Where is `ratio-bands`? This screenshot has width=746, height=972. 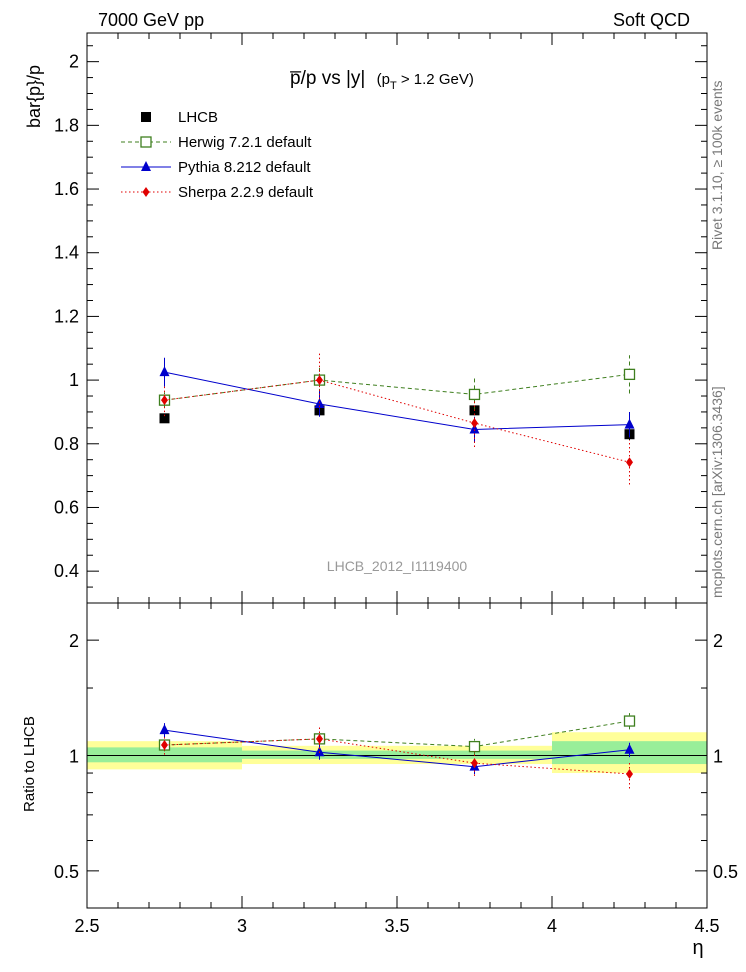
ratio-bands is located at coordinates (397, 753).